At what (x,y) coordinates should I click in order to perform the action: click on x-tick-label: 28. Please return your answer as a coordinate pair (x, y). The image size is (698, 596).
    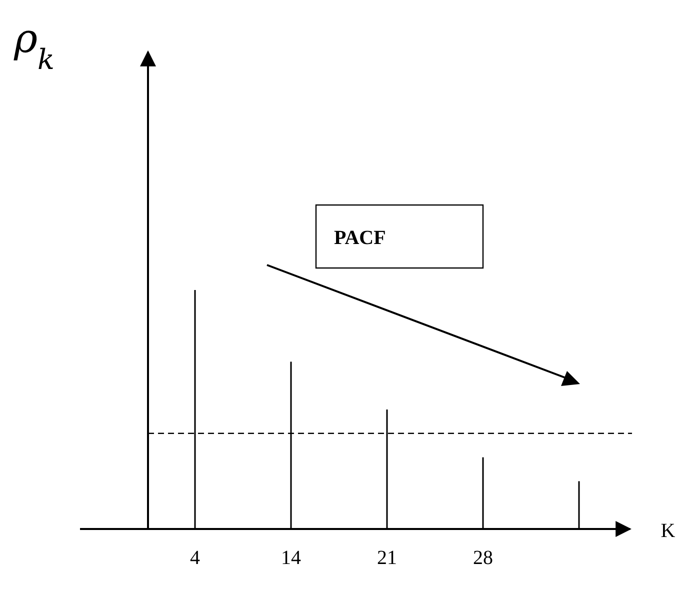
    Looking at the image, I should click on (483, 558).